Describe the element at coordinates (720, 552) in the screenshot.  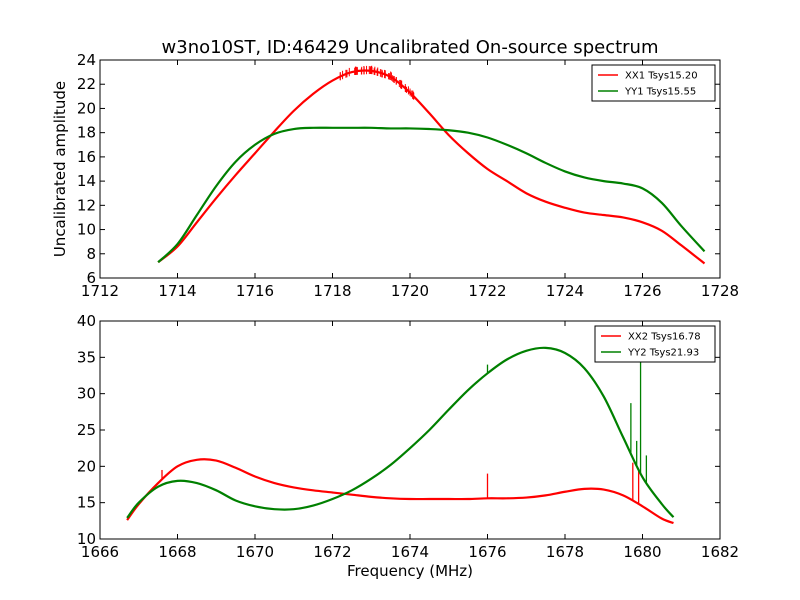
I see `x-tick-label: 1682` at that location.